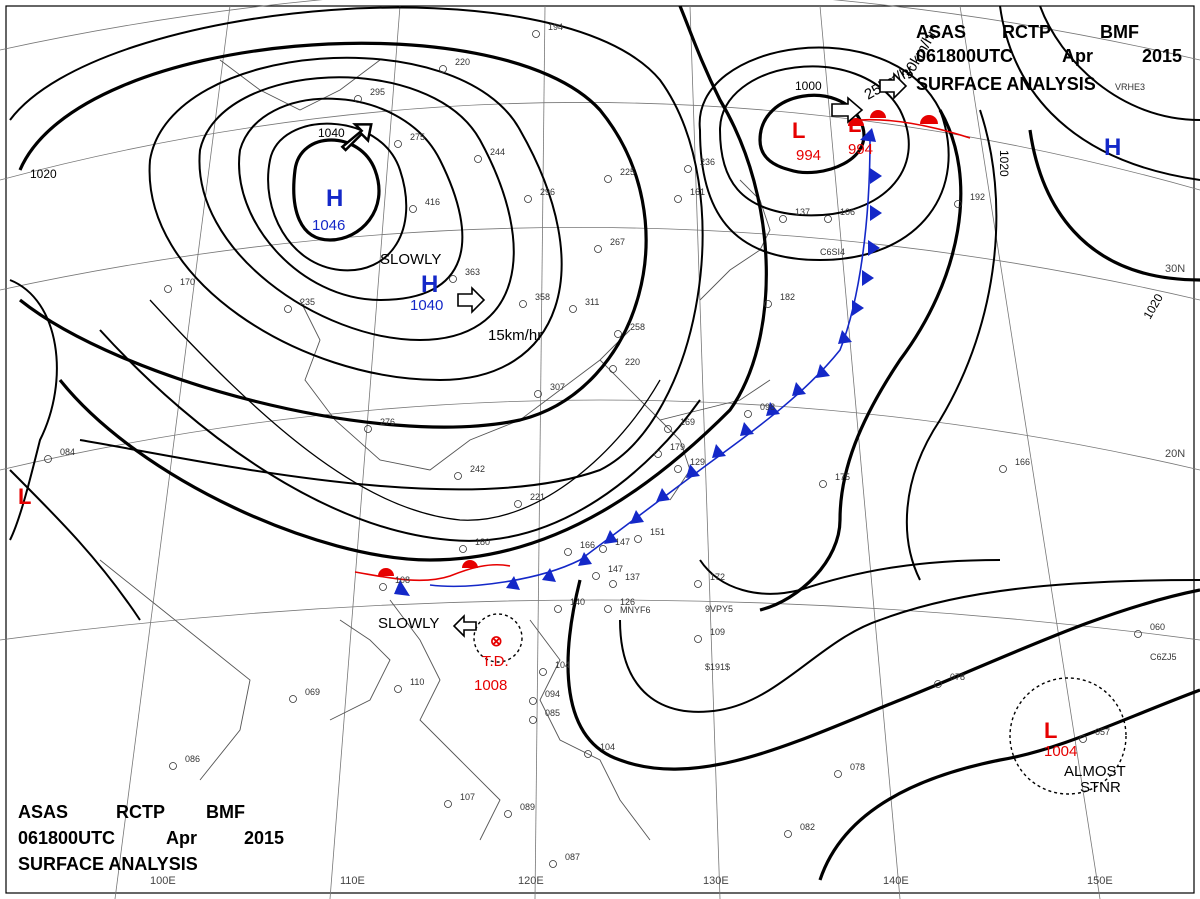 Image resolution: width=1200 pixels, height=899 pixels. I want to click on high-center-east: H, so click(1112, 147).